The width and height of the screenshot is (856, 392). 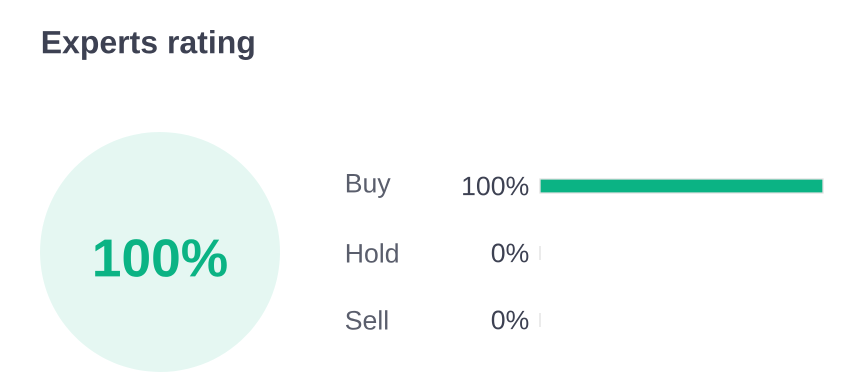 I want to click on y-tick-label: Buy, so click(x=368, y=186).